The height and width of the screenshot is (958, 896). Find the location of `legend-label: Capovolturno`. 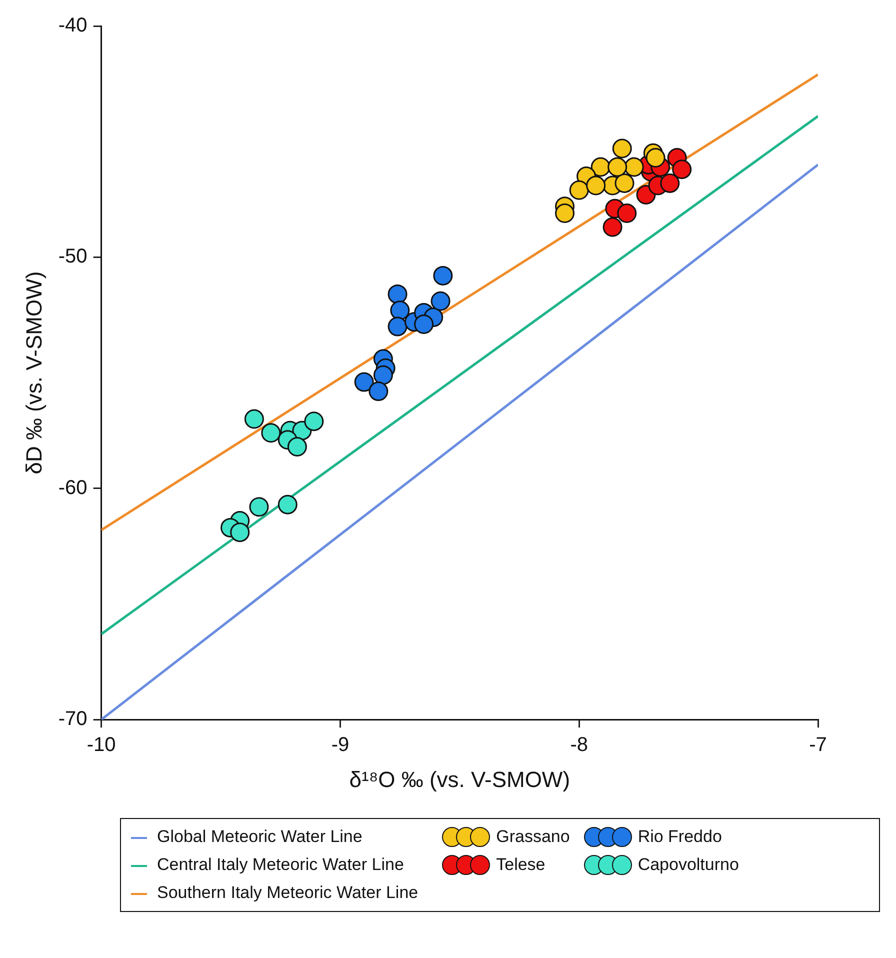

legend-label: Capovolturno is located at coordinates (688, 865).